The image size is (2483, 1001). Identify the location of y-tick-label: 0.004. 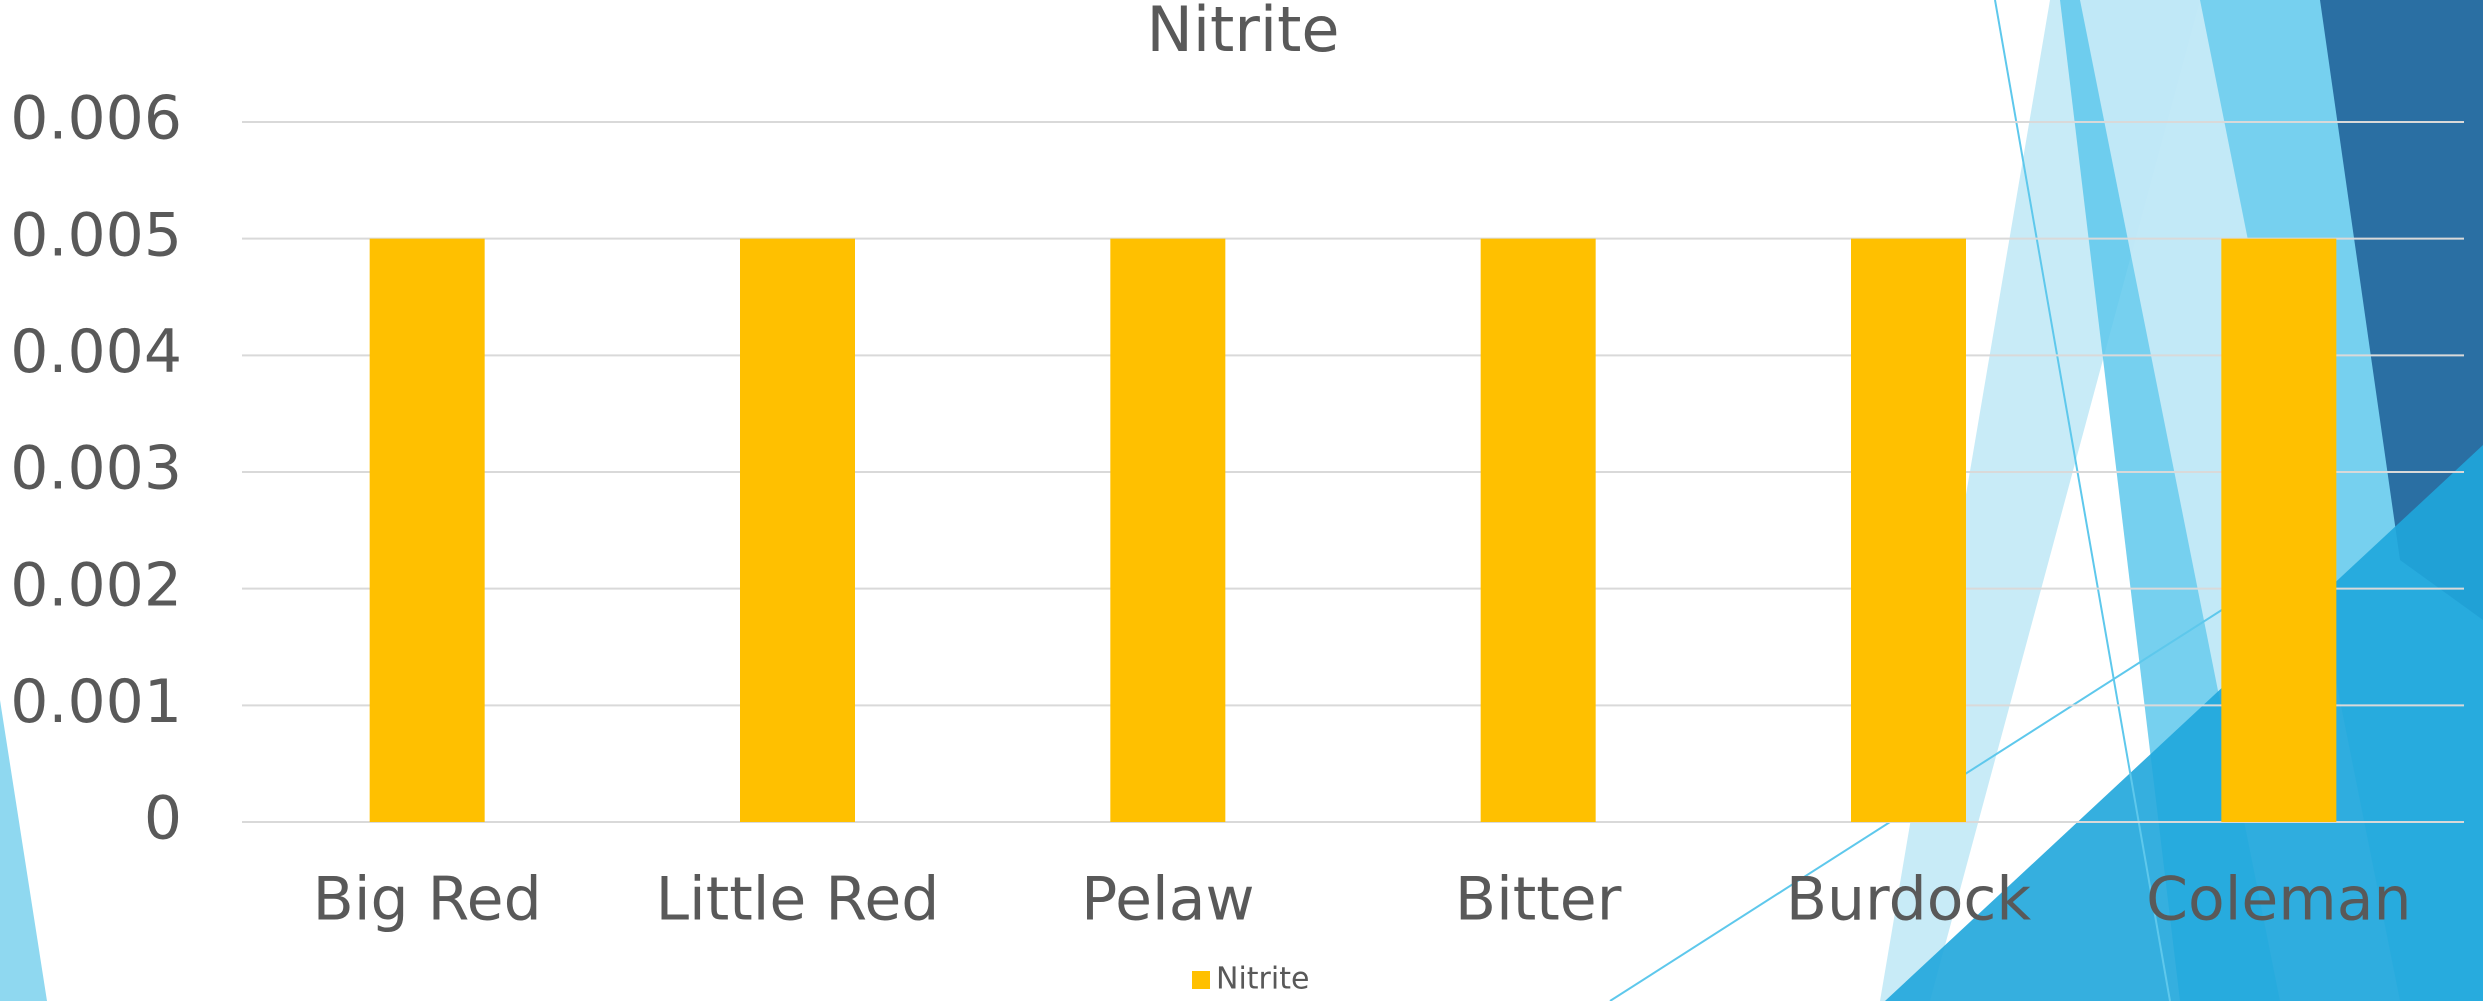
(96, 352).